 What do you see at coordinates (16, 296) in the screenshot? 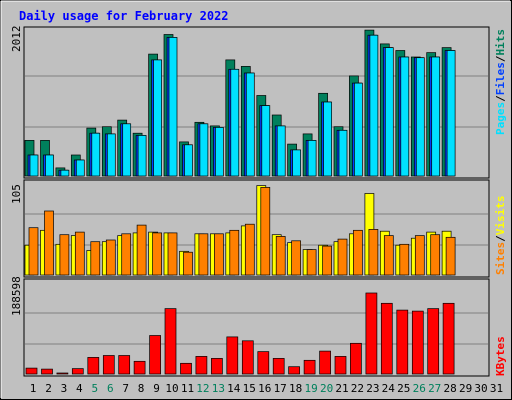
I see `kbytes-ymax-label: 188598` at bounding box center [16, 296].